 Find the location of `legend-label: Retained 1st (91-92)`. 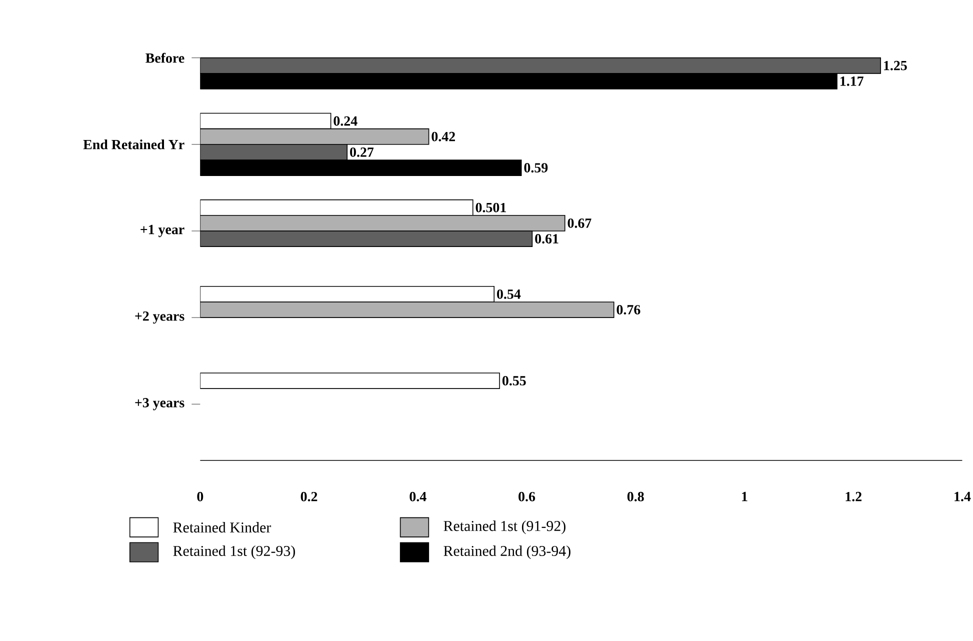

legend-label: Retained 1st (91-92) is located at coordinates (505, 527).